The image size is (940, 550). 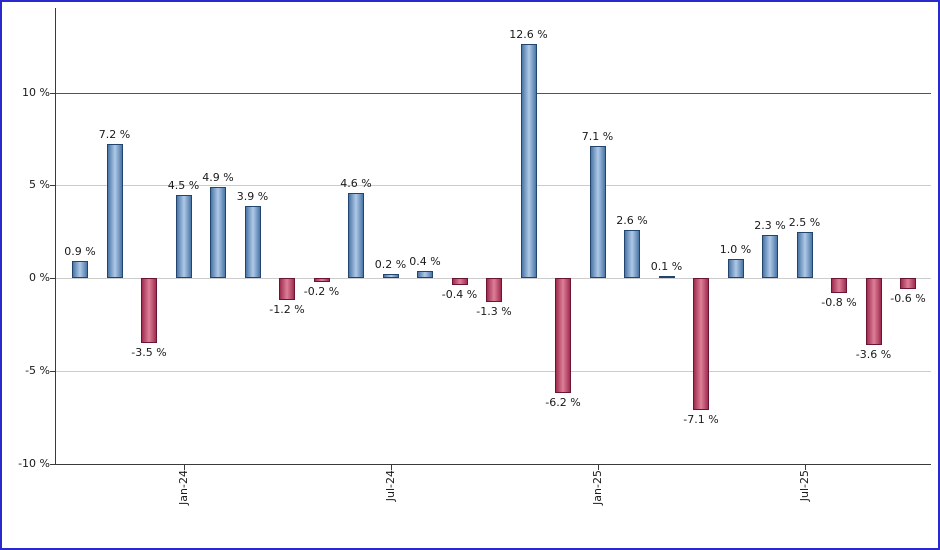 I want to click on bar-value-label-Jul-24: 0.2 %, so click(x=390, y=265).